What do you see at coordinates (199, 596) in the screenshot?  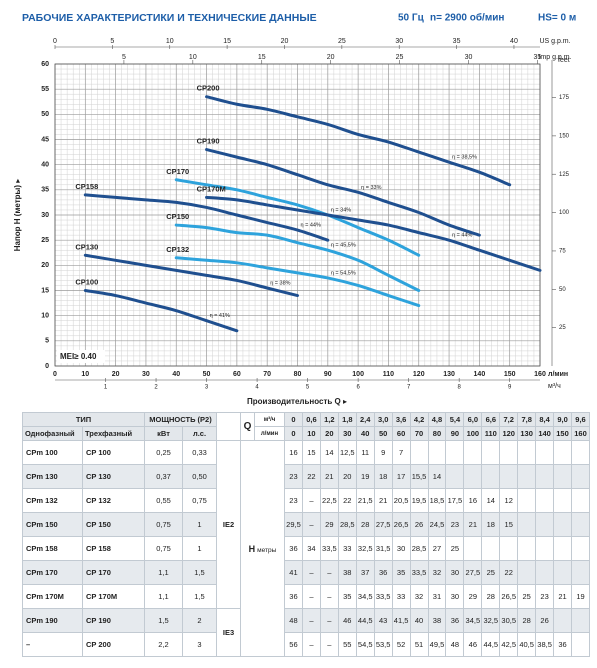 I see `table-cell: 1,5` at bounding box center [199, 596].